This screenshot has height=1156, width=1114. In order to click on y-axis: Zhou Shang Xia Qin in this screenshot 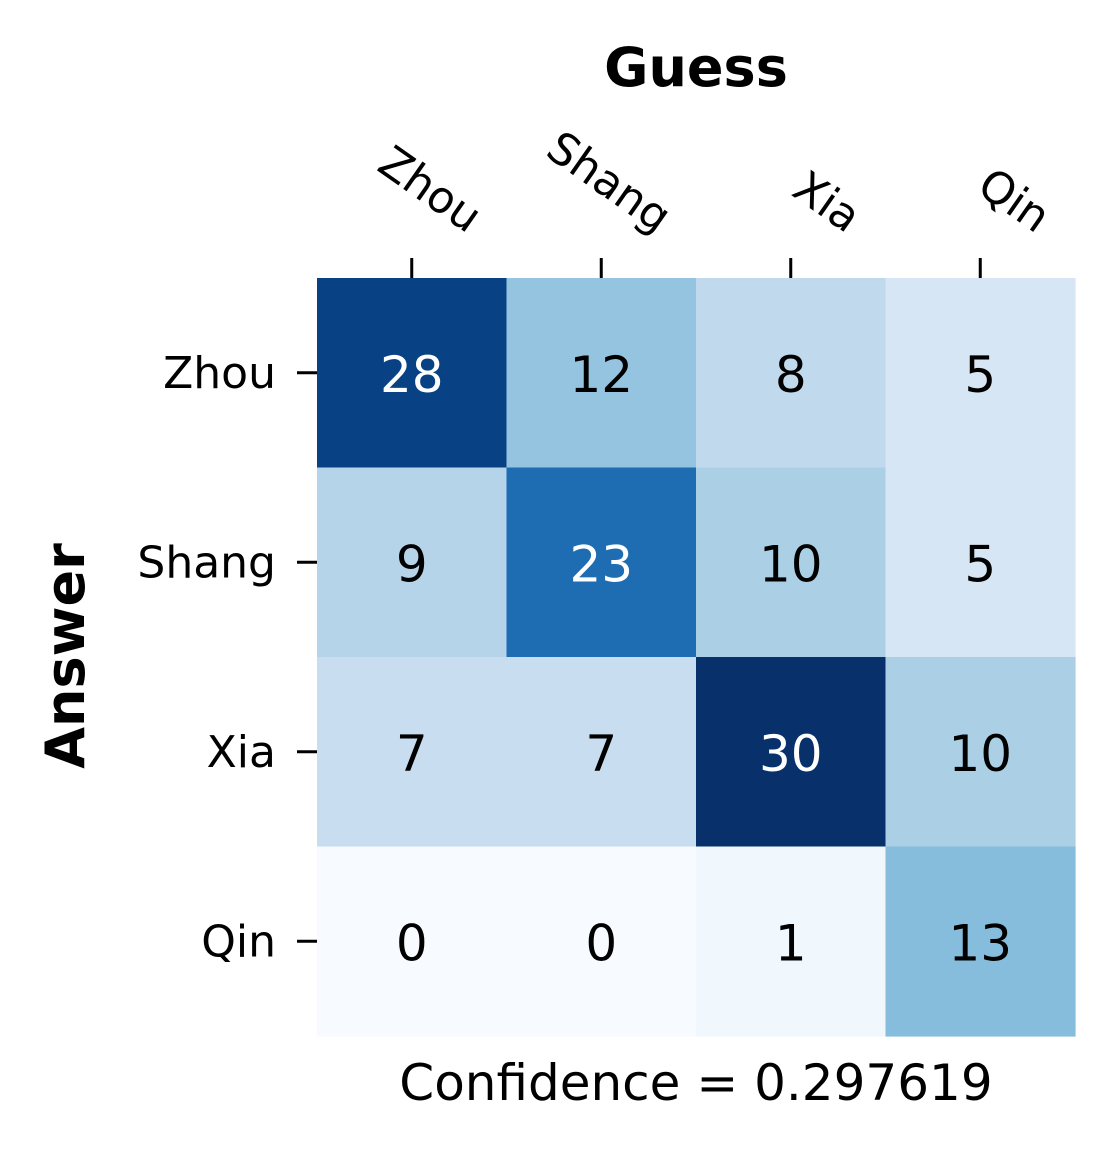, I will do `click(227, 657)`.